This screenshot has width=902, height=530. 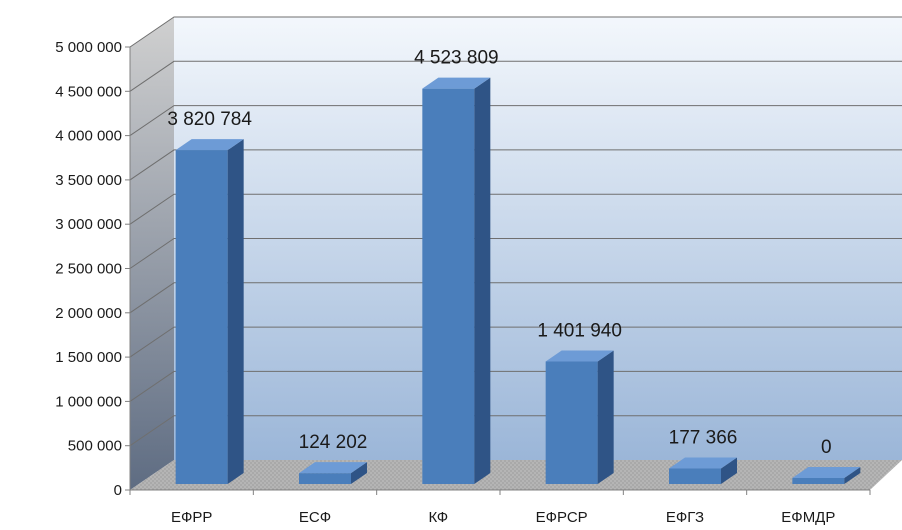 I want to click on floor, so click(x=516, y=475).